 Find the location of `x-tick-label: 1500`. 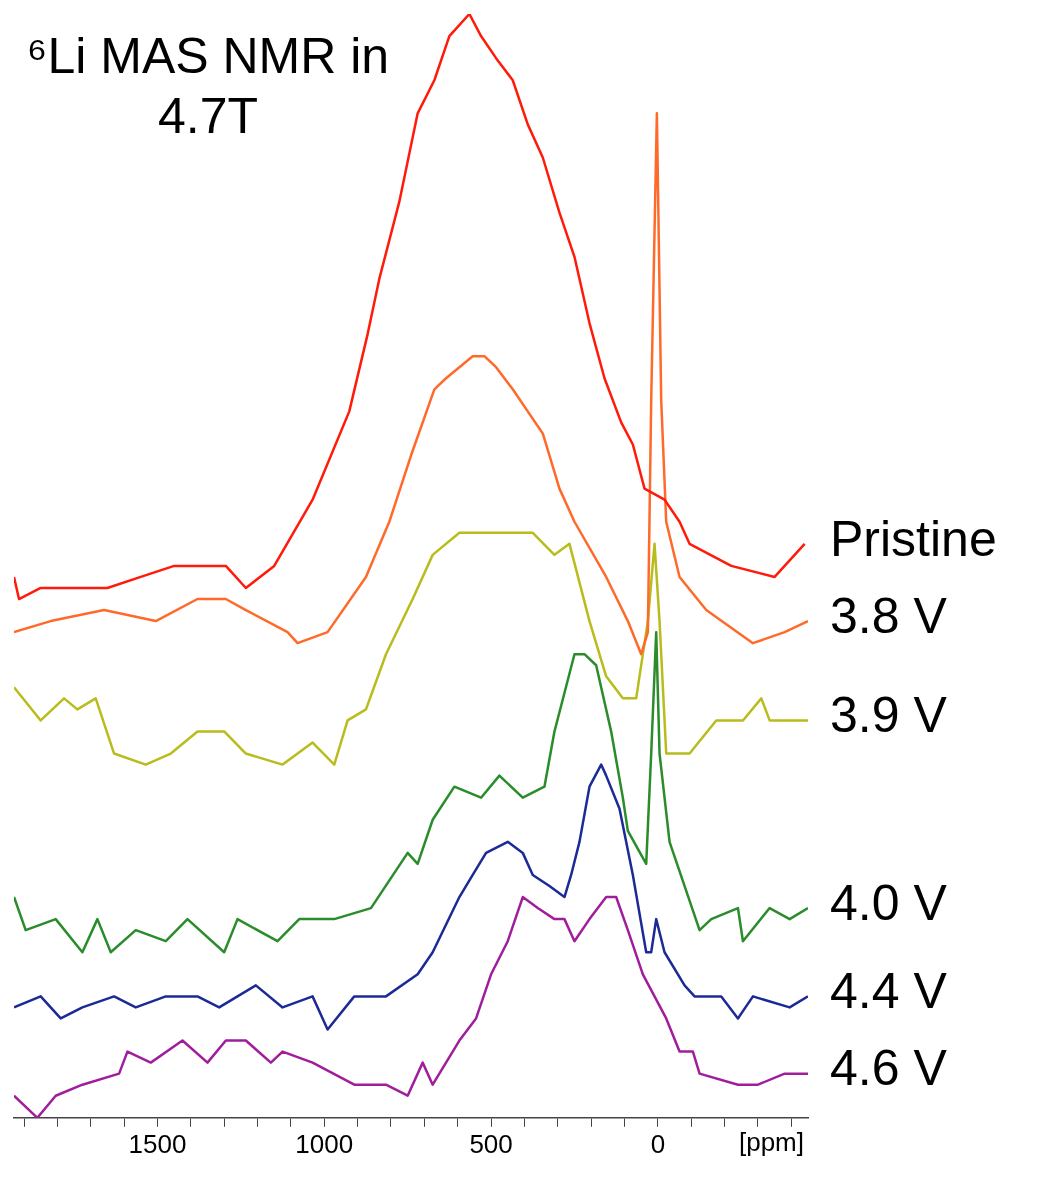

x-tick-label: 1500 is located at coordinates (157, 1143).